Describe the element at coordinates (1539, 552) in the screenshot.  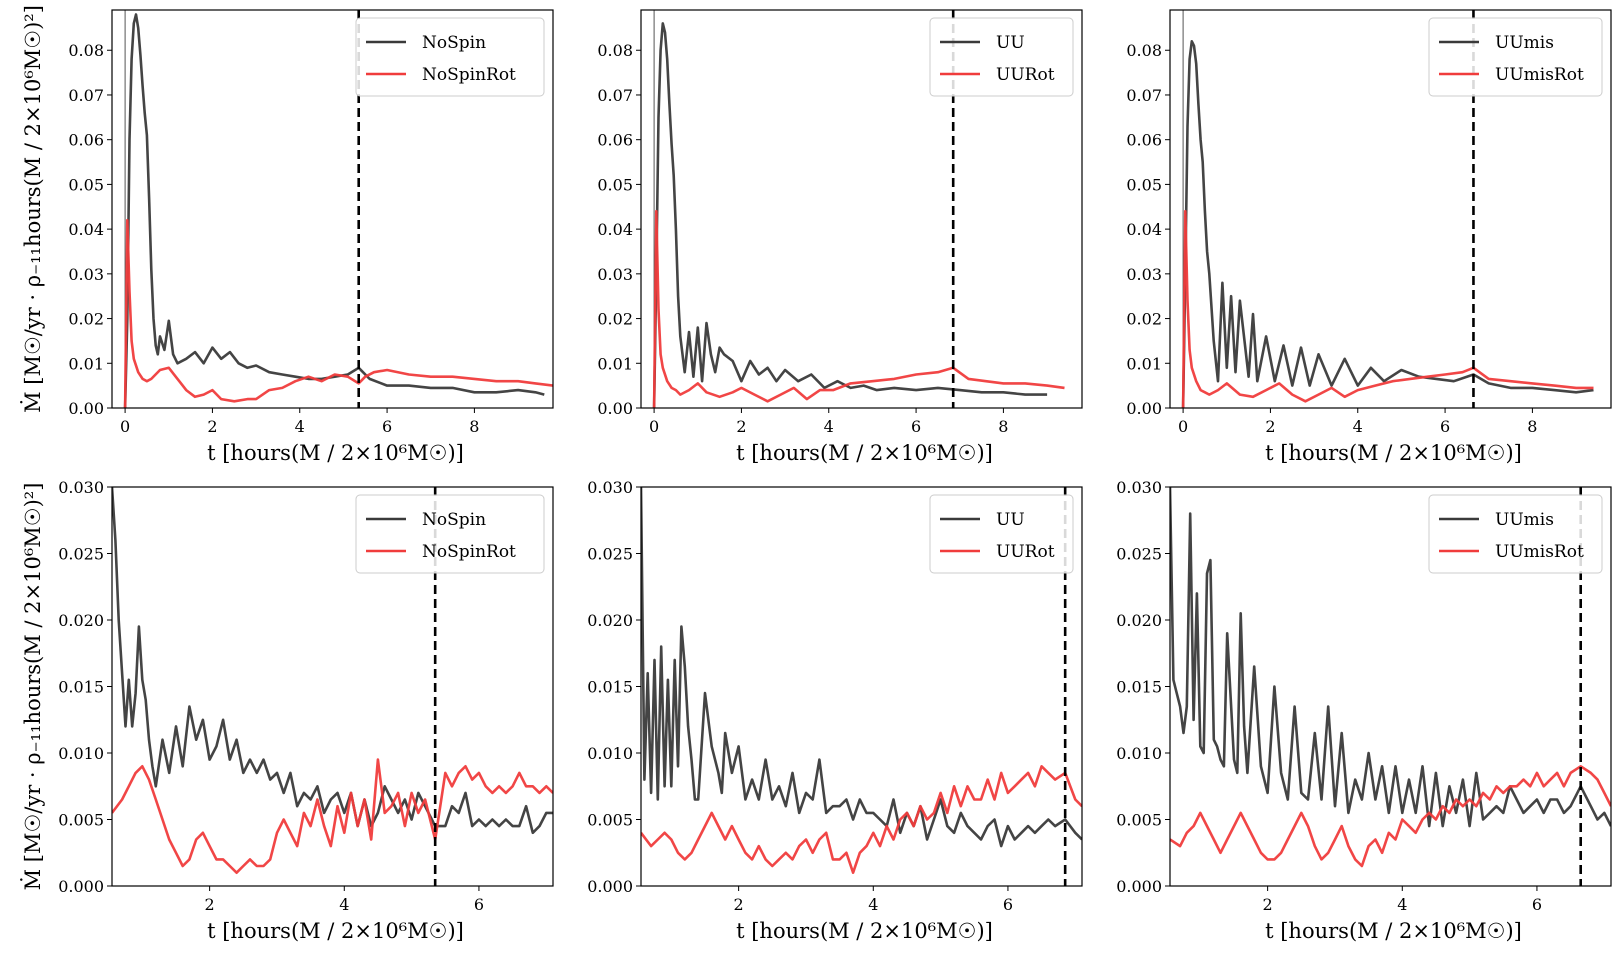
I see `legend-entry-UUmisRot: UUmisRot` at that location.